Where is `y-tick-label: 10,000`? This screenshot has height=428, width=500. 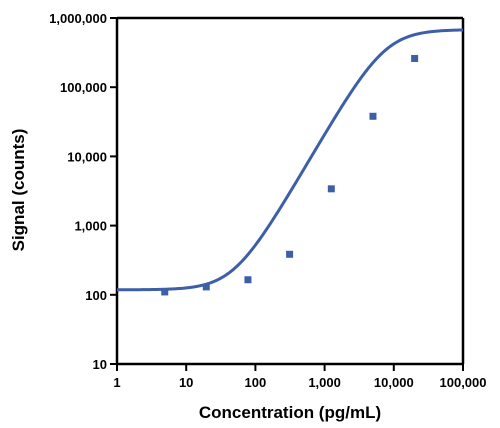 y-tick-label: 10,000 is located at coordinates (87, 156).